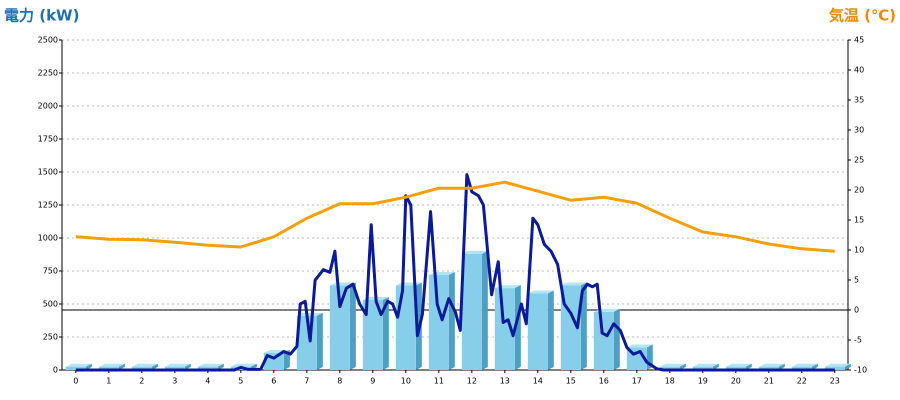 Image resolution: width=900 pixels, height=400 pixels. Describe the element at coordinates (859, 190) in the screenshot. I see `y2-tick-label: 20` at that location.